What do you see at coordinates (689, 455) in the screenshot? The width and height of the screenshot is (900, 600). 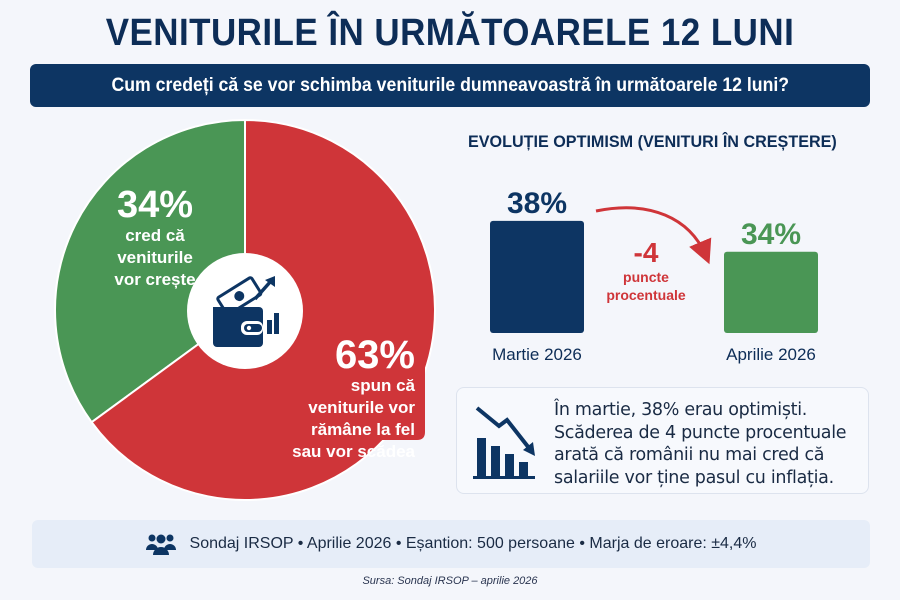 I see `insight-line: arată că românii nu mai cred că` at bounding box center [689, 455].